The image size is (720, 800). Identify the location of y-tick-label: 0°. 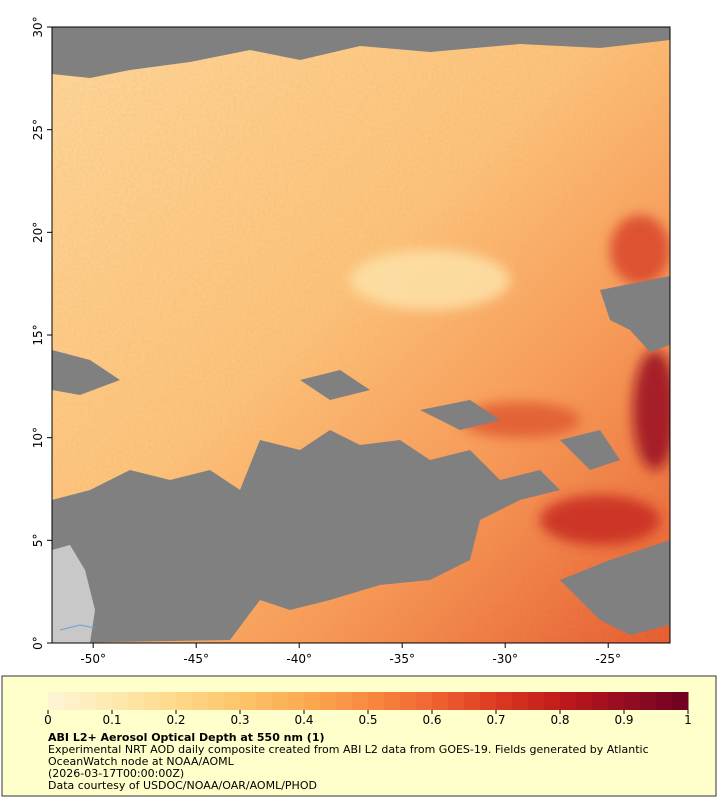
(38, 643).